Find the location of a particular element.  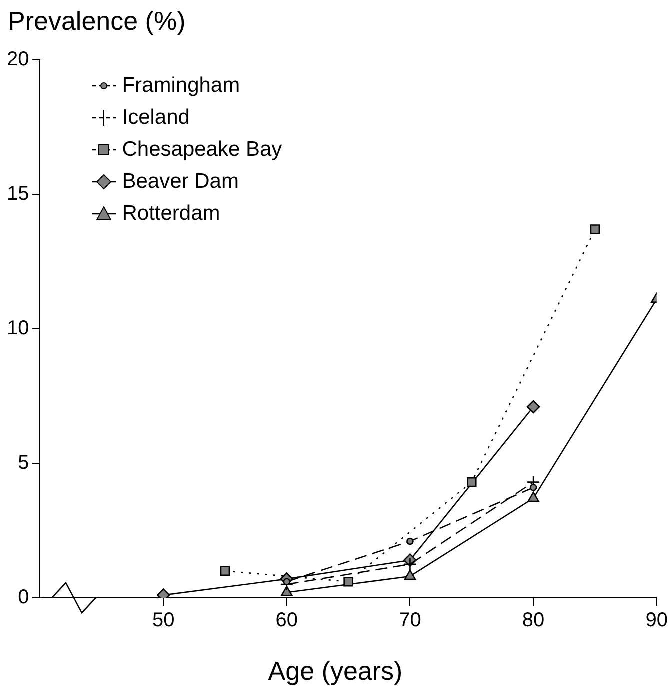

legend-label: Chesapeake Bay is located at coordinates (202, 150).